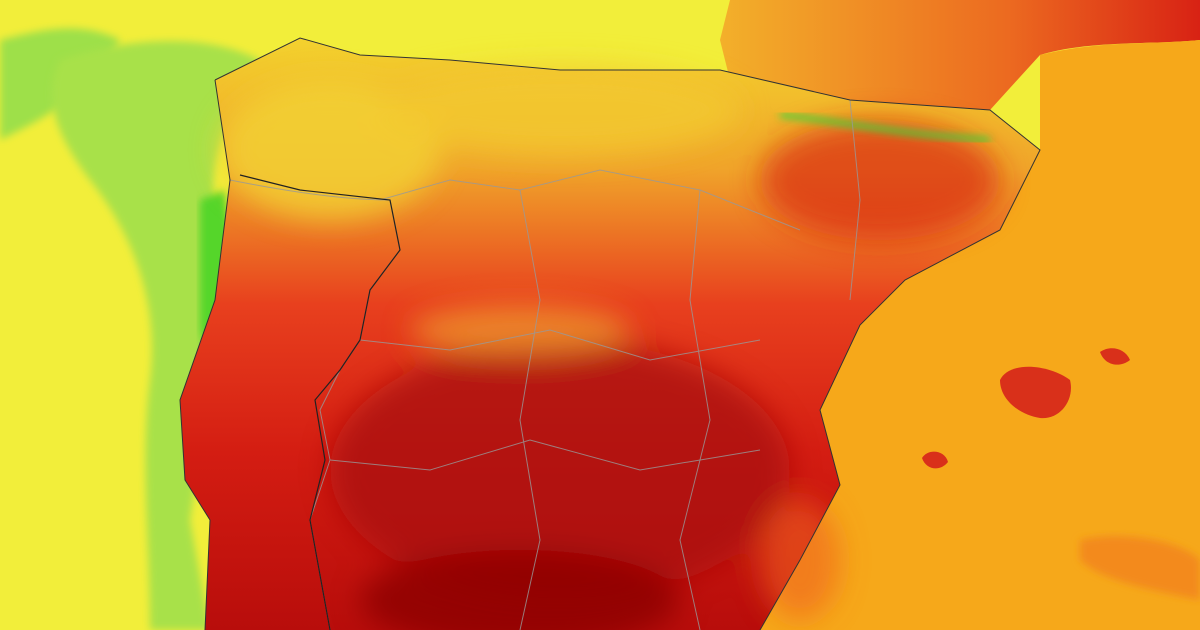 The width and height of the screenshot is (1200, 630). Describe the element at coordinates (320, 402) in the screenshot. I see `national-border` at that location.